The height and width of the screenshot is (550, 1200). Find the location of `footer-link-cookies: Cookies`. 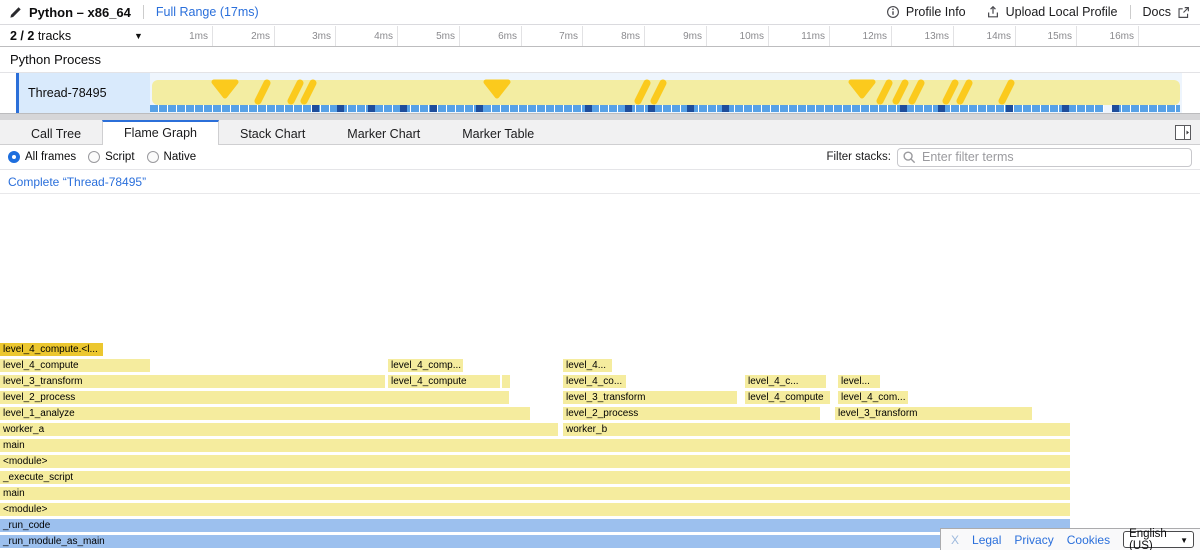

footer-link-cookies: Cookies is located at coordinates (1088, 539).